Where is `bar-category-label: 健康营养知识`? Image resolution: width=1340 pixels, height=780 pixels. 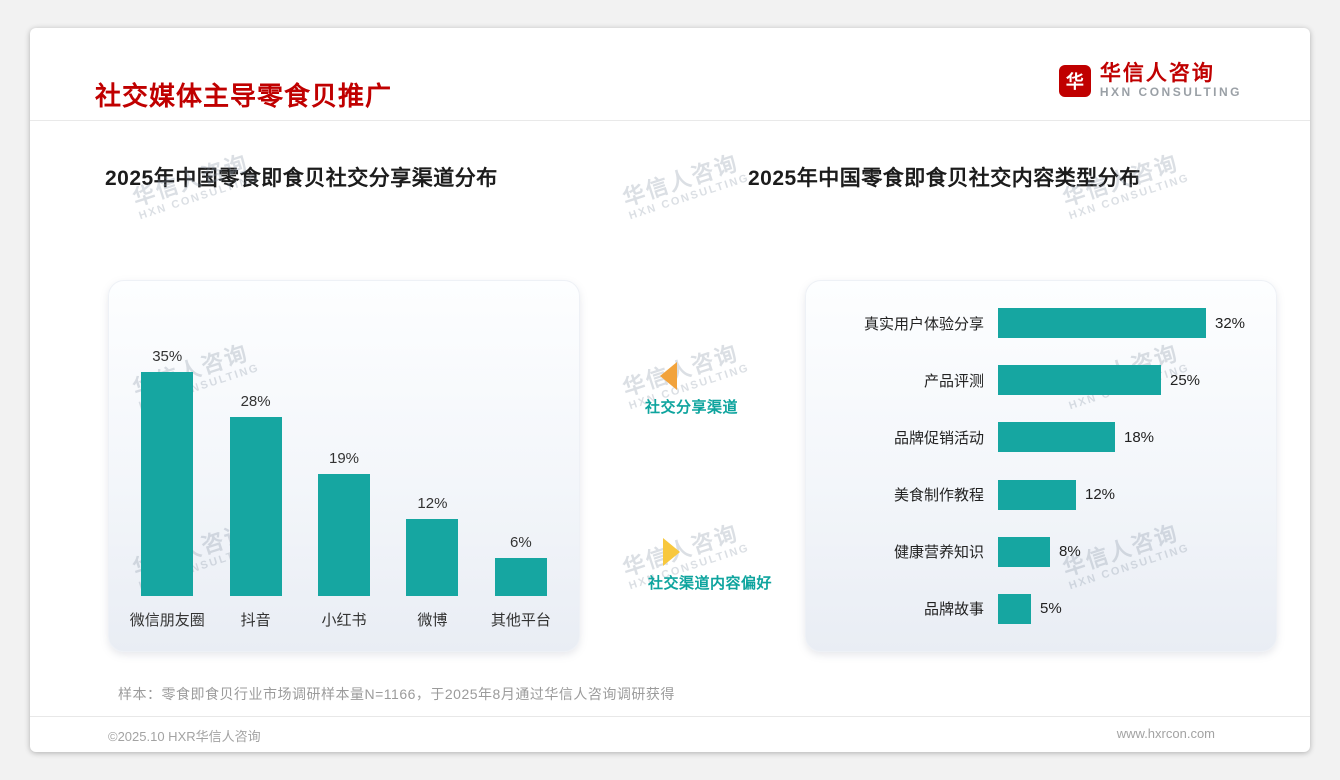
bar-category-label: 健康营养知识 is located at coordinates (938, 553).